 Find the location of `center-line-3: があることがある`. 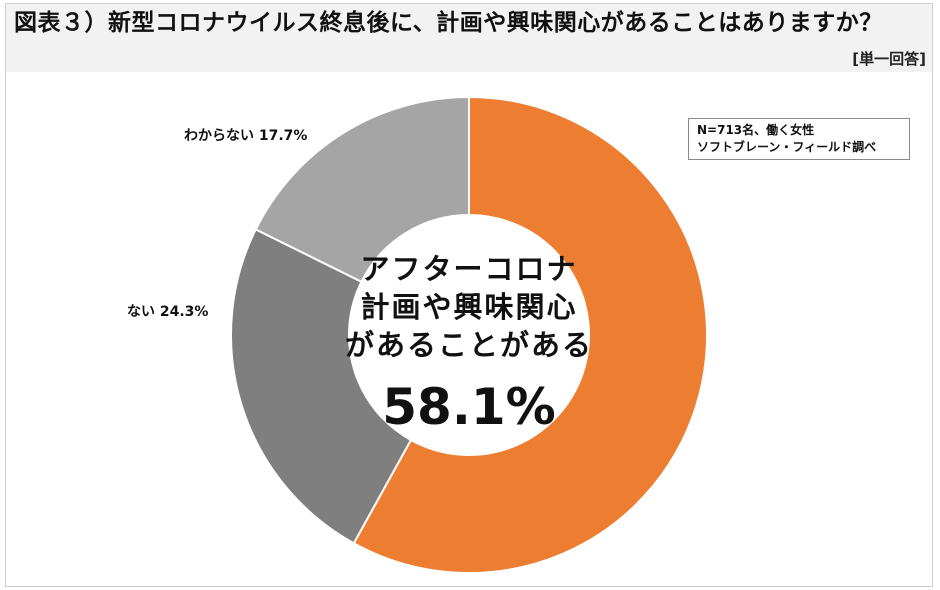

center-line-3: があることがある is located at coordinates (468, 345).